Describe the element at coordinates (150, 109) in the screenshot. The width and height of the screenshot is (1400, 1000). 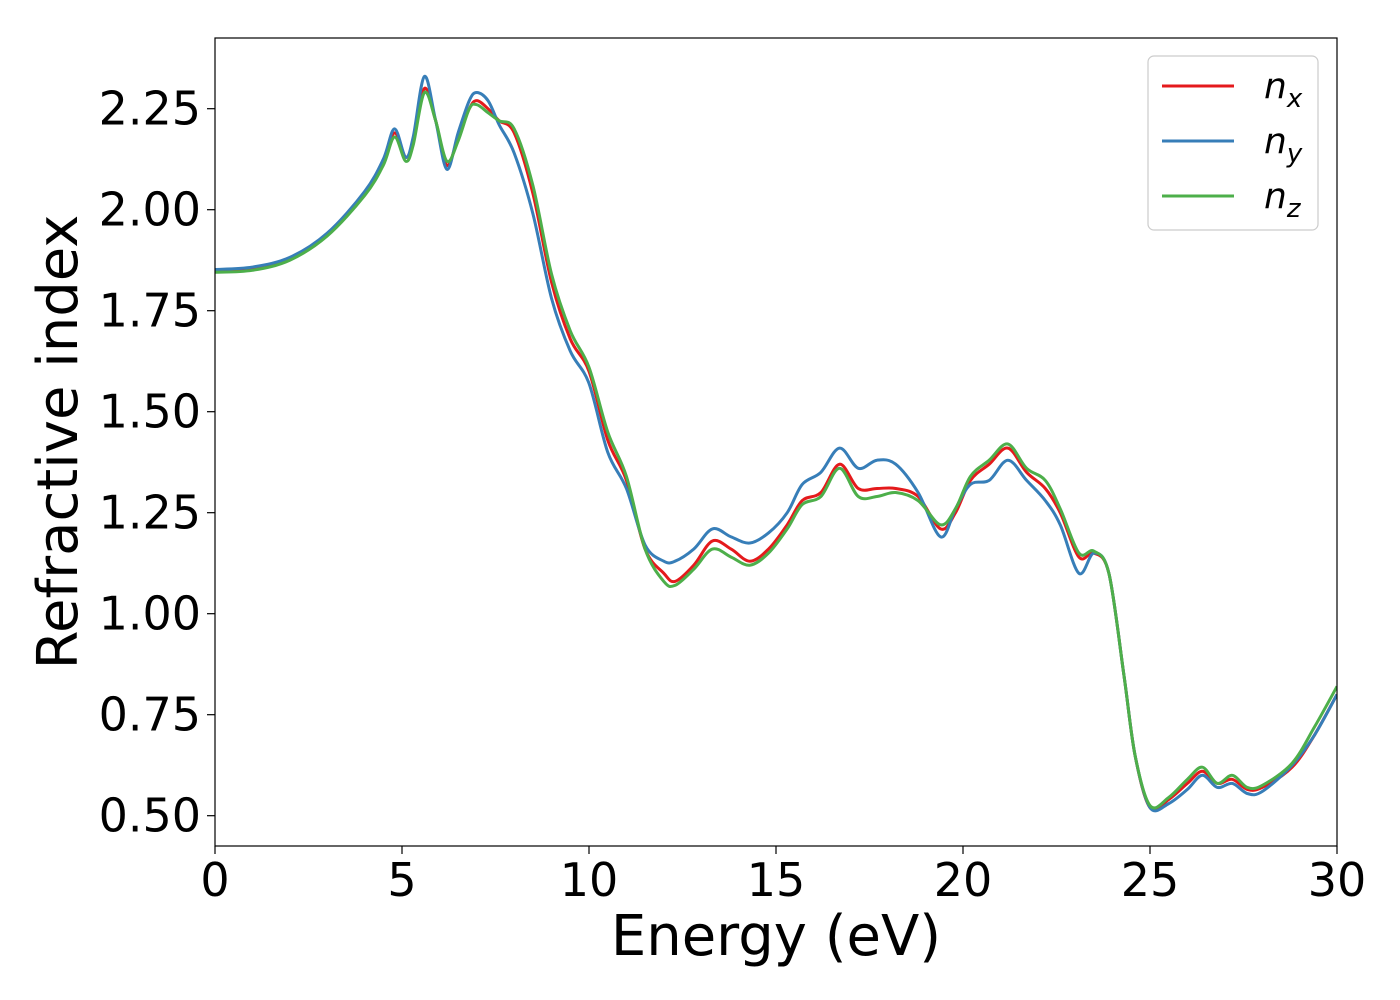
I see `y-tick-label: 2.25` at that location.